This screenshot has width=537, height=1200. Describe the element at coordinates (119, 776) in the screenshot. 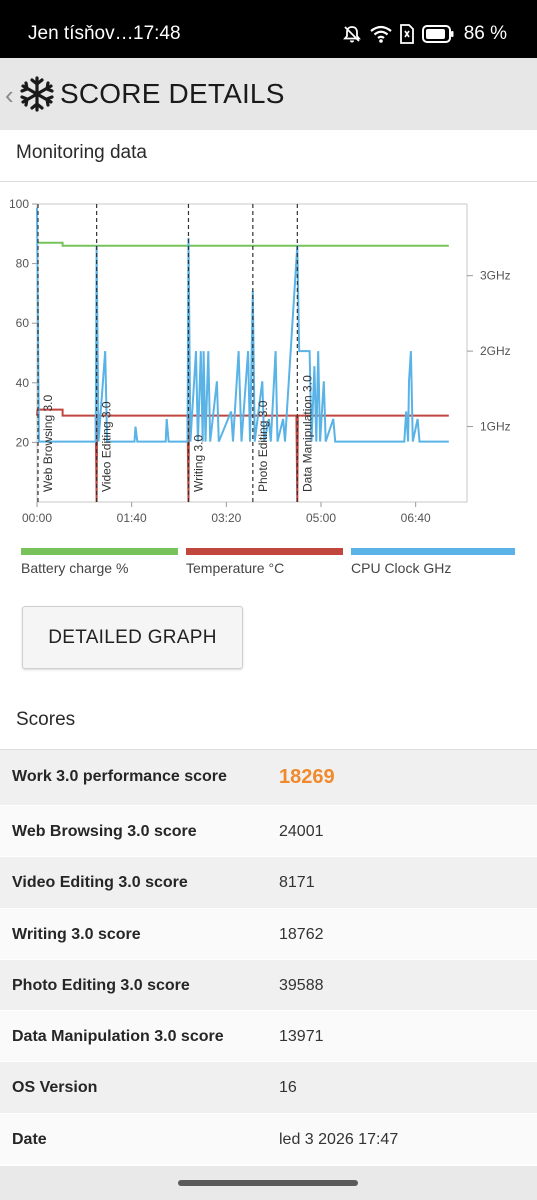

I see `score-label: Work 3.0 performance score` at that location.